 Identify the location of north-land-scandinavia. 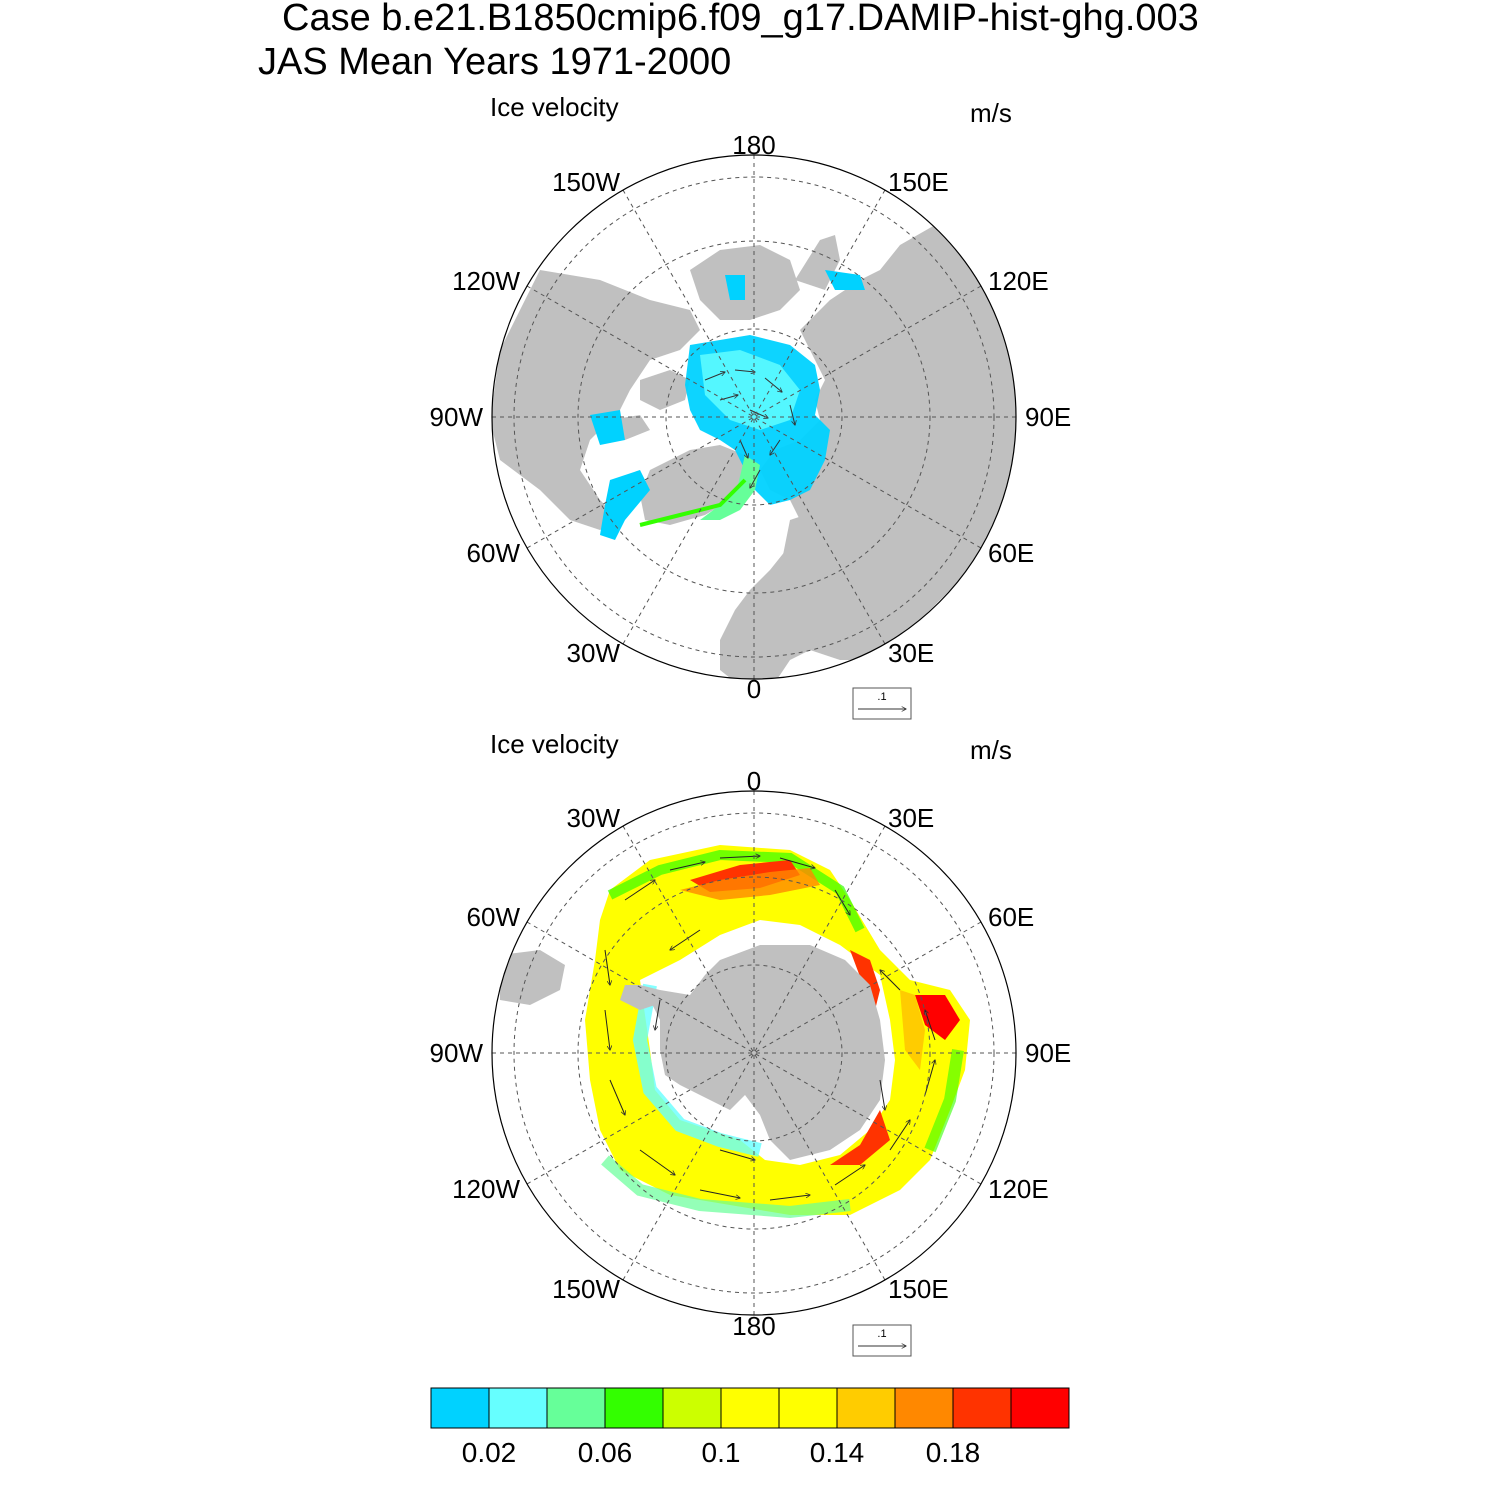
(820, 560).